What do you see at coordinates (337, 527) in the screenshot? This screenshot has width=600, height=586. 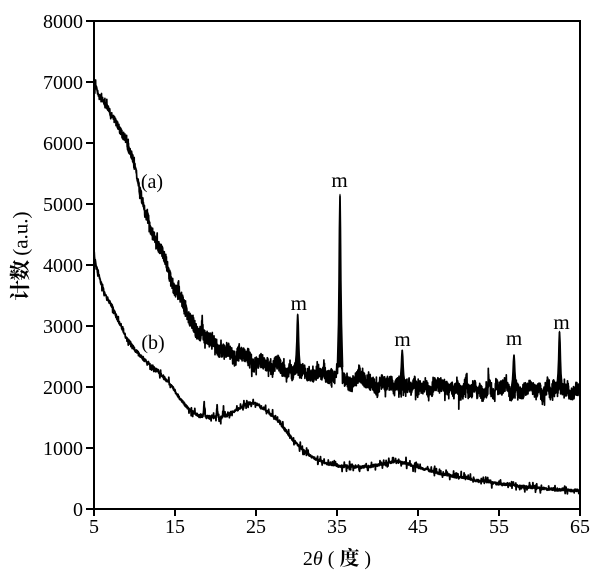 I see `svg-text: 35` at bounding box center [337, 527].